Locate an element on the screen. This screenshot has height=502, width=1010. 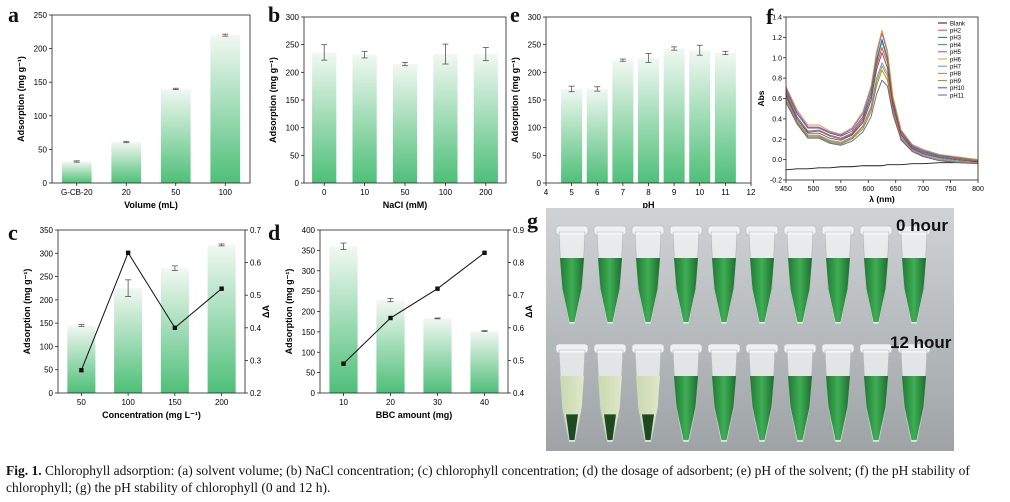
label-0-hour: 0 hour is located at coordinates (922, 225).